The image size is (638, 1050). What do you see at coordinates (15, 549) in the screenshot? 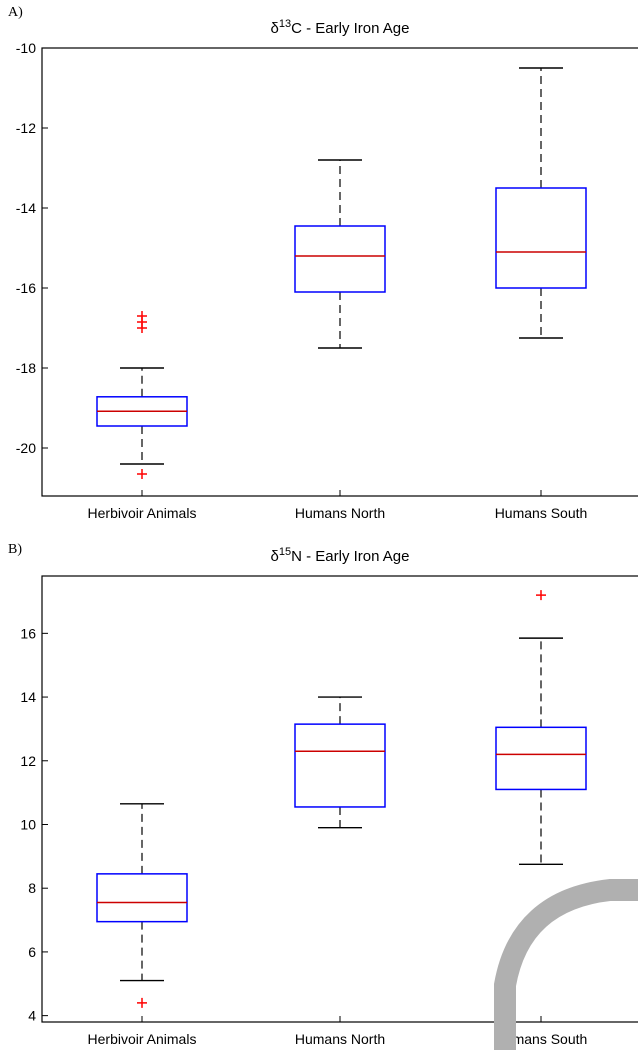
I see `panel-b-label: B)` at bounding box center [15, 549].